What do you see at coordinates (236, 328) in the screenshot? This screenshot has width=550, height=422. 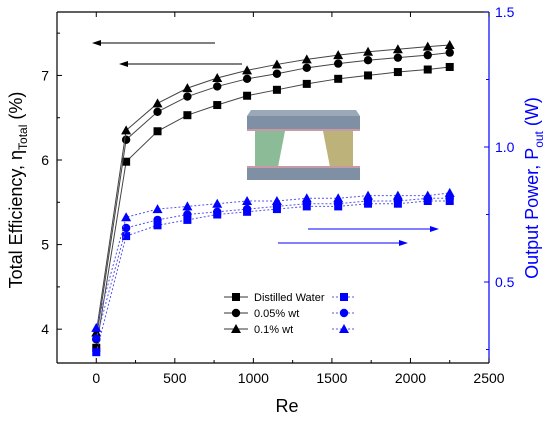 I see `legend-marker-triangle-black` at bounding box center [236, 328].